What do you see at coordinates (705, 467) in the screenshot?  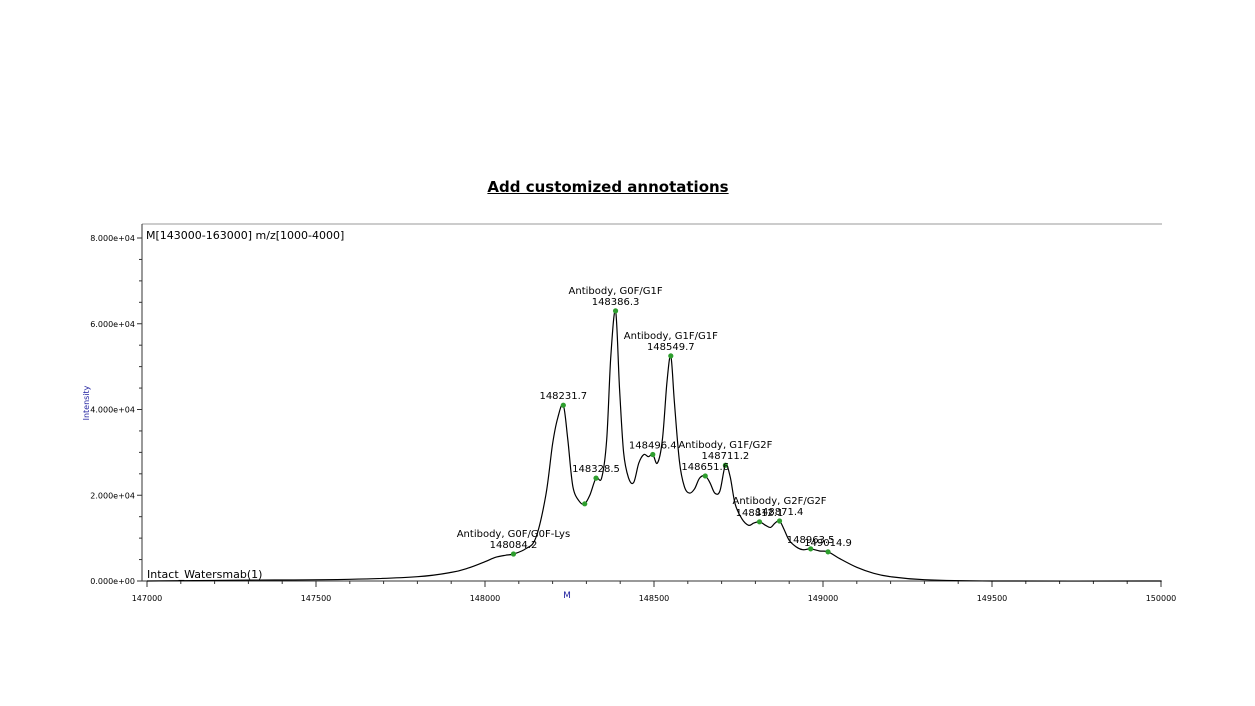 I see `peak-mass-label: 148651.6` at bounding box center [705, 467].